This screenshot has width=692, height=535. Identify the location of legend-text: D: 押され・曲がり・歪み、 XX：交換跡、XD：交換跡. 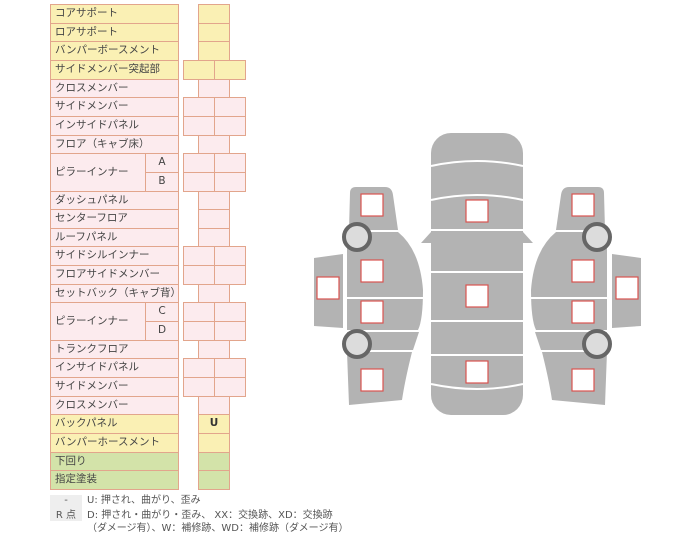
(210, 515).